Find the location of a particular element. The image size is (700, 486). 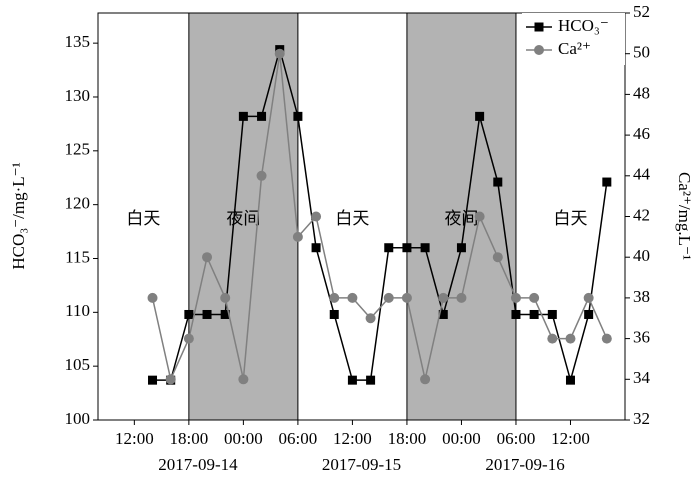

y2-tick-label: 42 is located at coordinates (641, 214).